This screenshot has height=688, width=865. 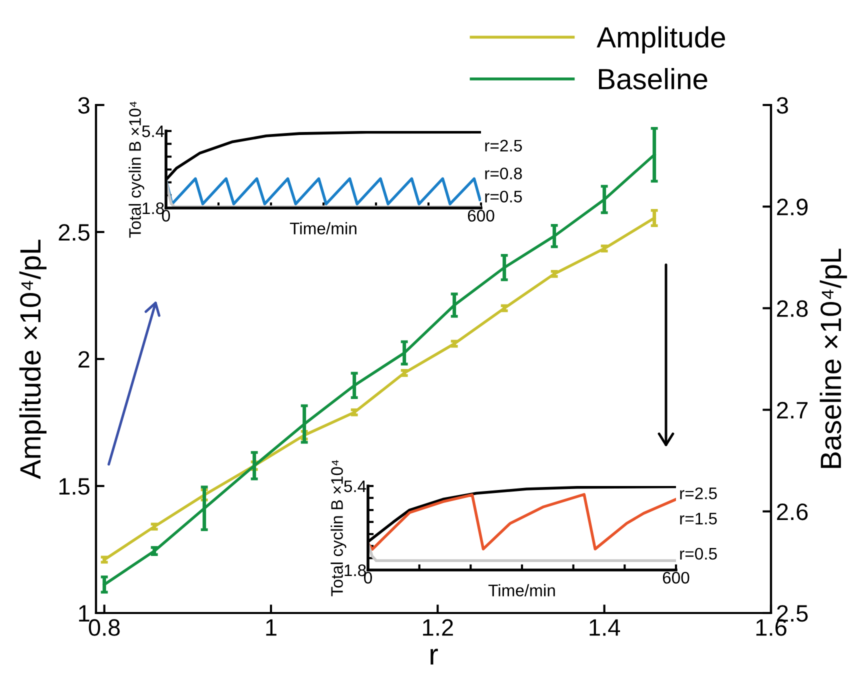 I want to click on x-tick-label: 1.4, so click(x=605, y=627).